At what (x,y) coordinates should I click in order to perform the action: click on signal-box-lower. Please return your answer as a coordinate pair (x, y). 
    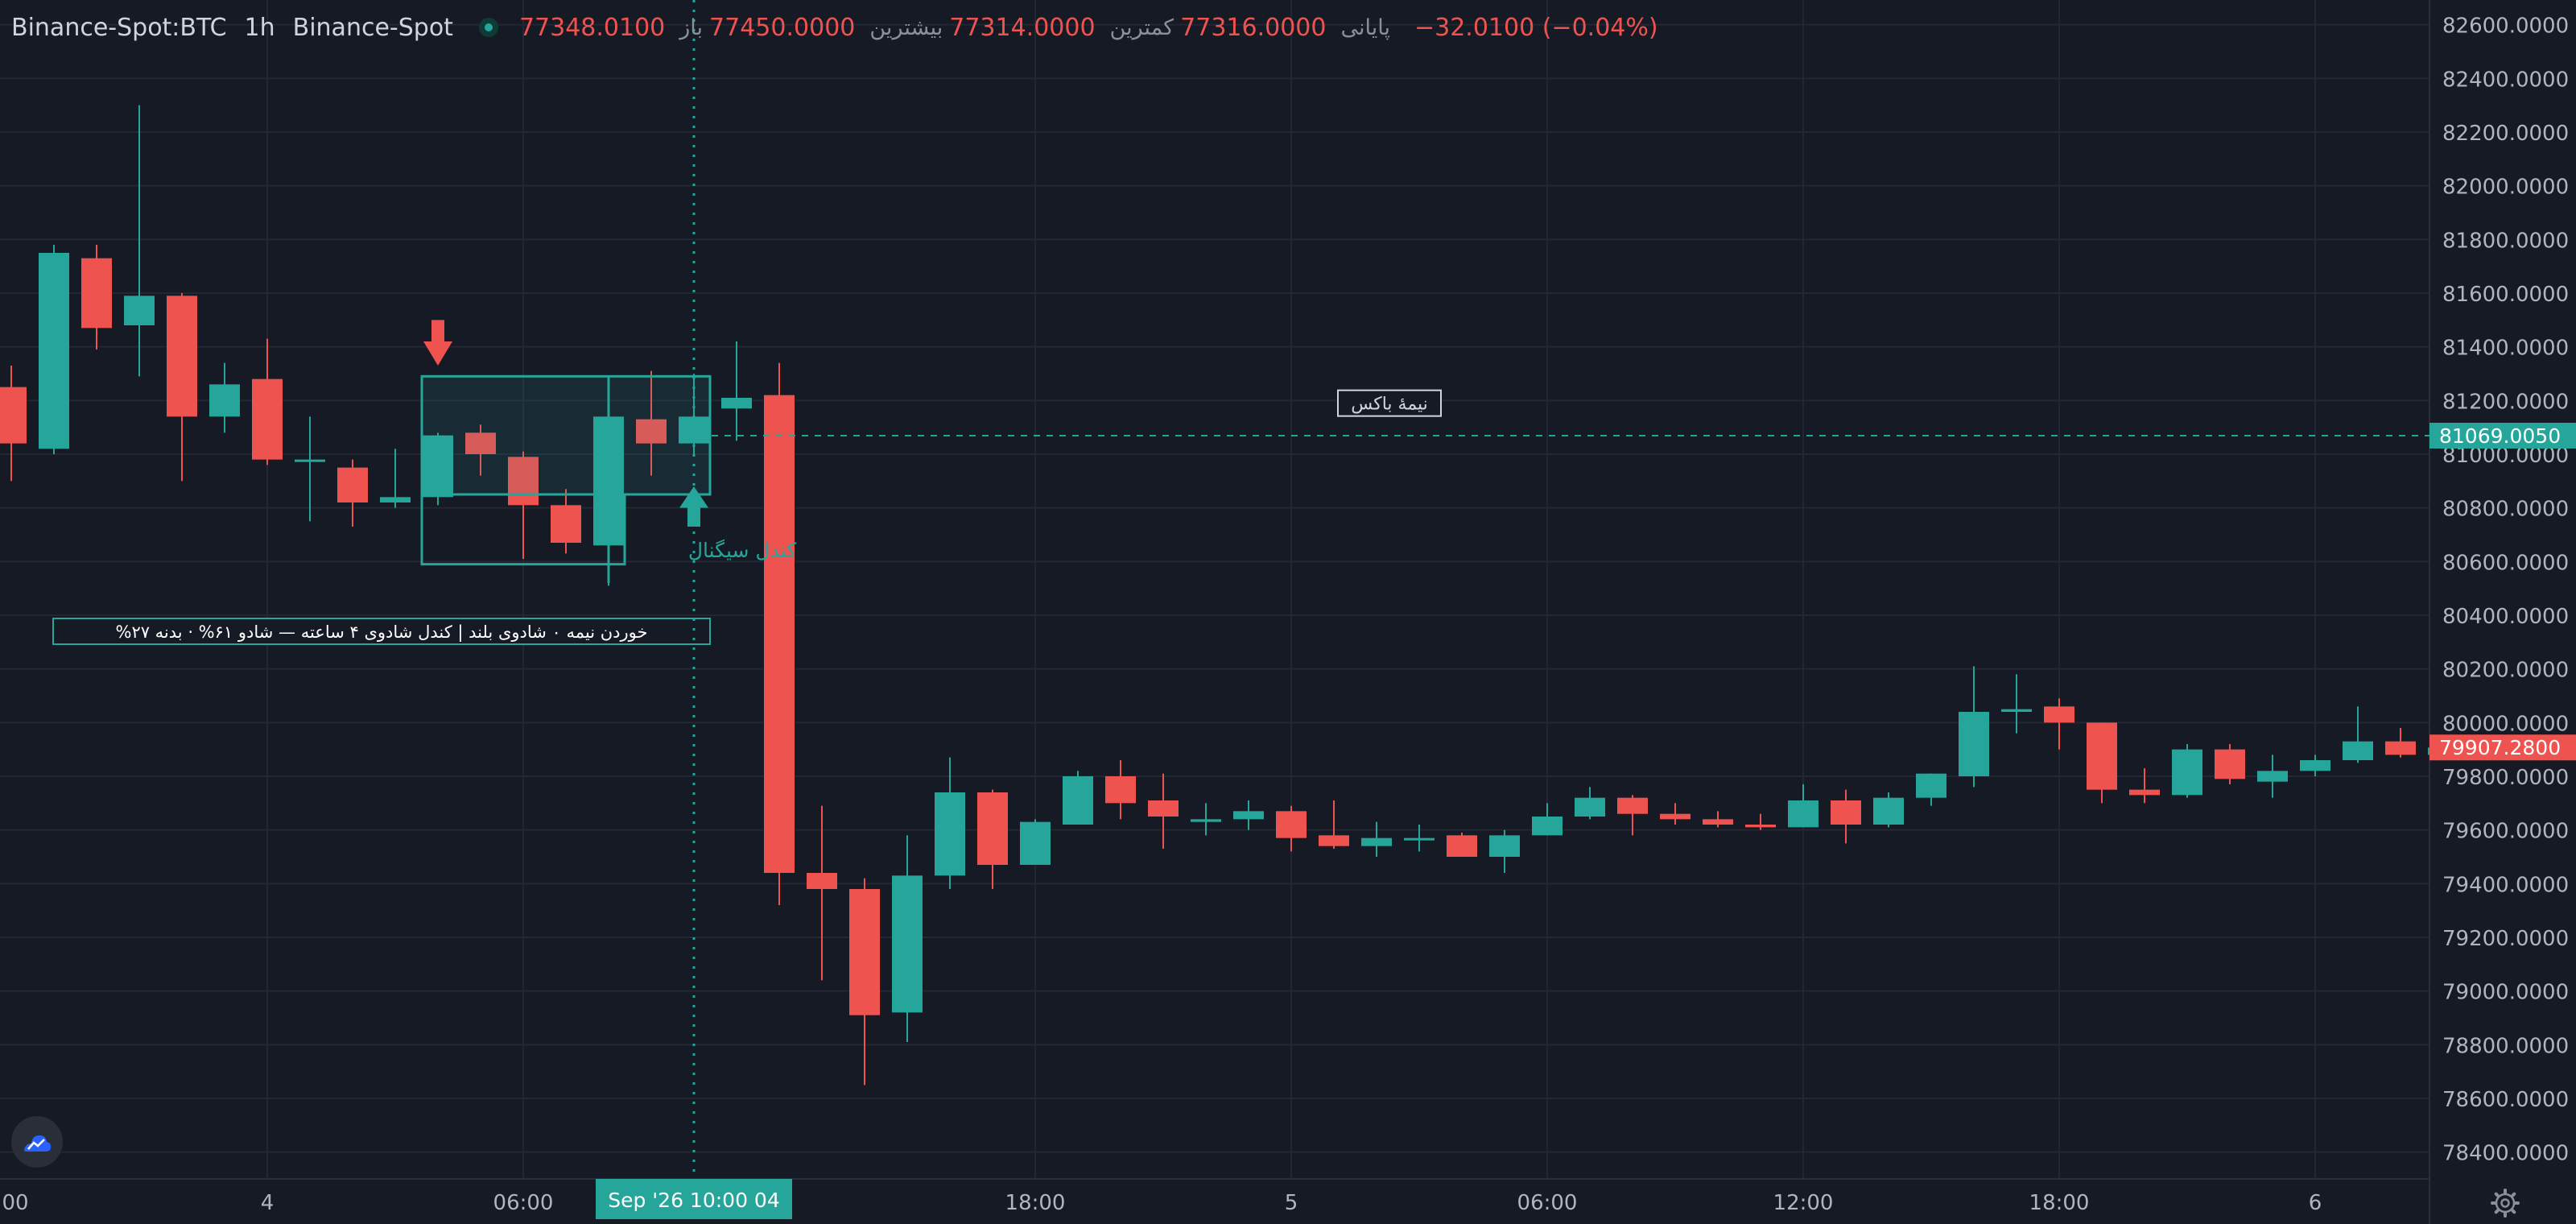
    Looking at the image, I should click on (523, 529).